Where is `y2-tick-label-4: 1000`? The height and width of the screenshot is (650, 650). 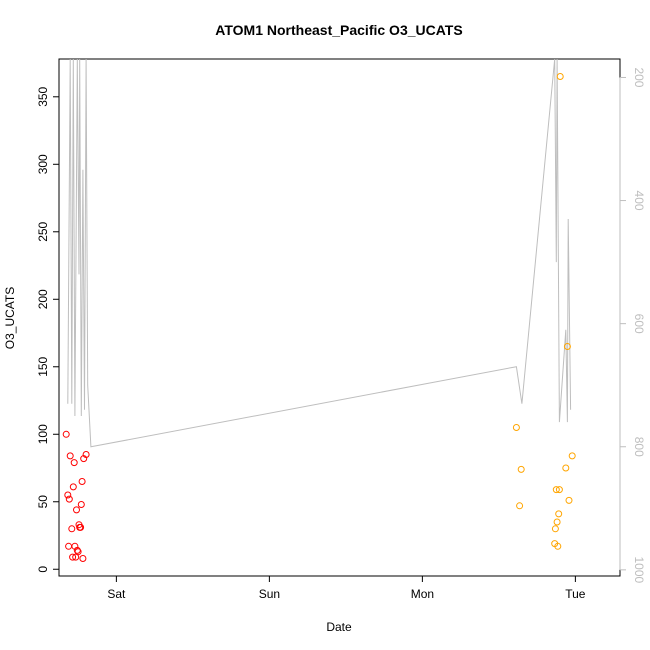 y2-tick-label-4: 1000 is located at coordinates (639, 569).